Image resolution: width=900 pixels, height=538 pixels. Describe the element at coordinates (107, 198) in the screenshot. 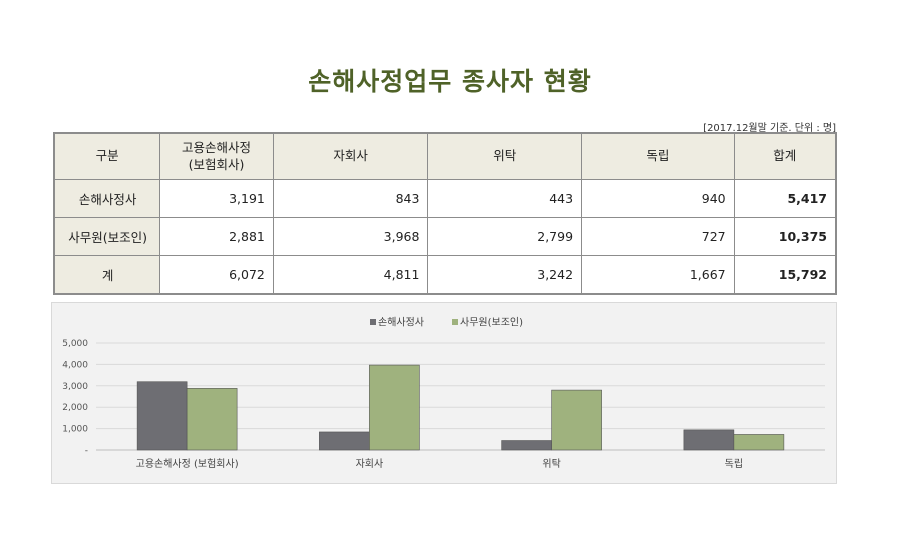

I see `row-label: 손해사정사` at that location.